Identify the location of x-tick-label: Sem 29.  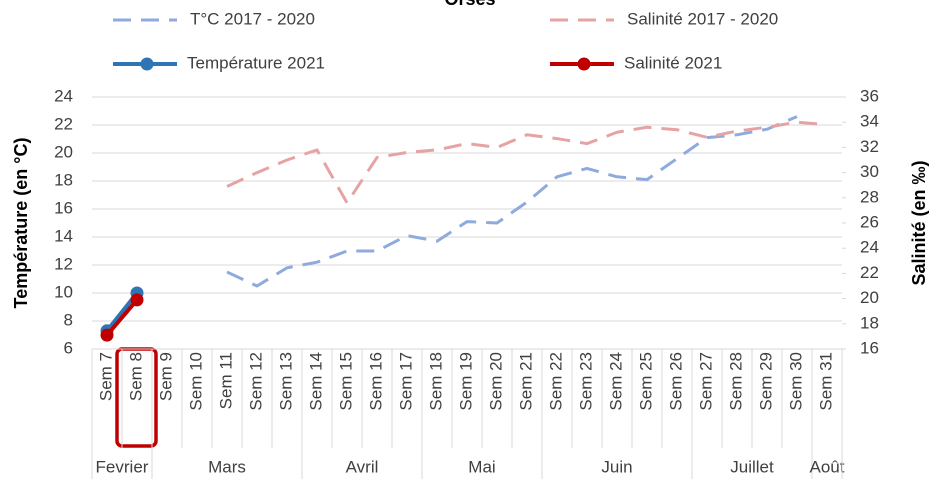
(765, 381).